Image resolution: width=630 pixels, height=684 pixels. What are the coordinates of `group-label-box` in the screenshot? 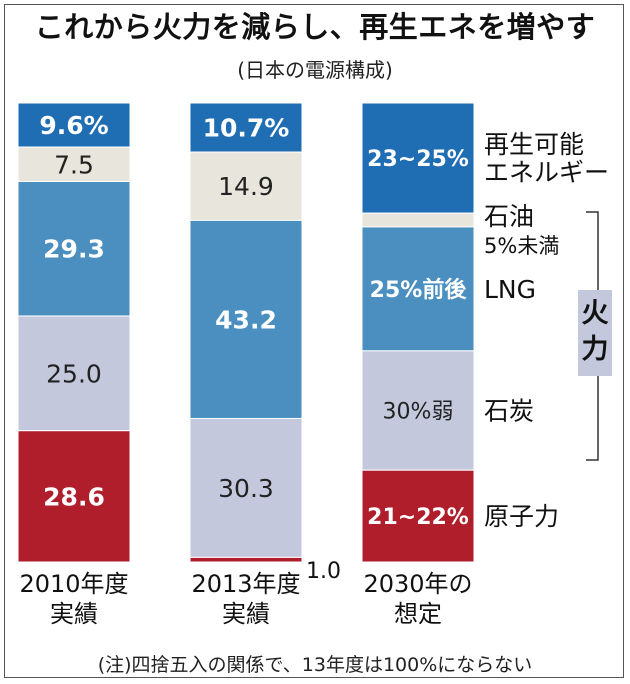 It's located at (595, 333).